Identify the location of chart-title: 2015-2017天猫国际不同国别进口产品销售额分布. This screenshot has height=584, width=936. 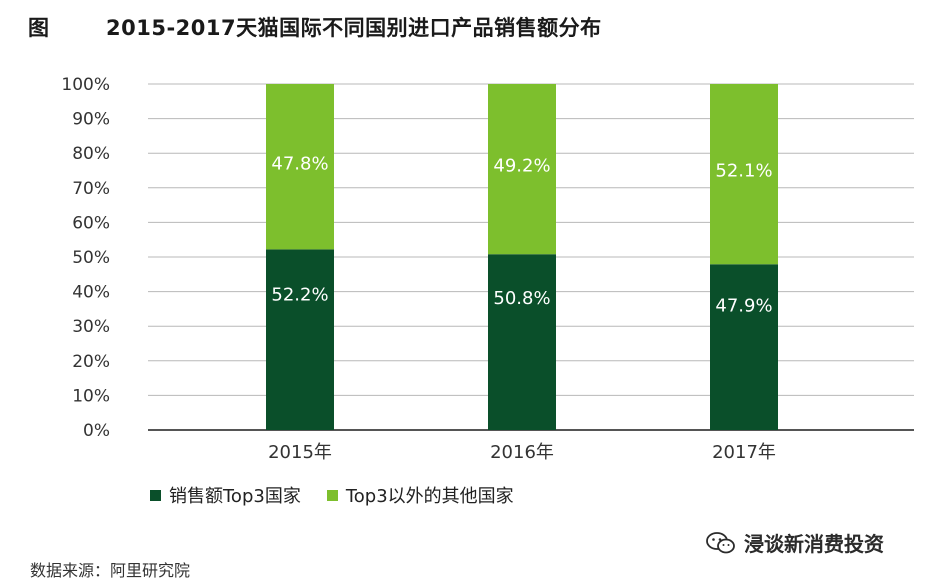
(354, 28).